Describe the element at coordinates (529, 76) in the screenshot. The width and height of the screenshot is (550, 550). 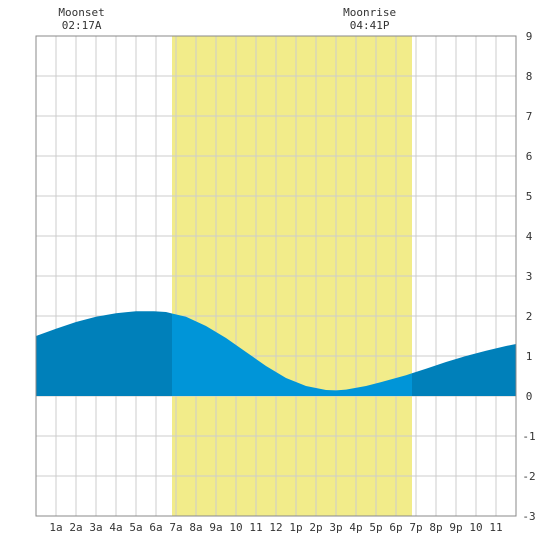
I see `y-tick-label: 8` at that location.